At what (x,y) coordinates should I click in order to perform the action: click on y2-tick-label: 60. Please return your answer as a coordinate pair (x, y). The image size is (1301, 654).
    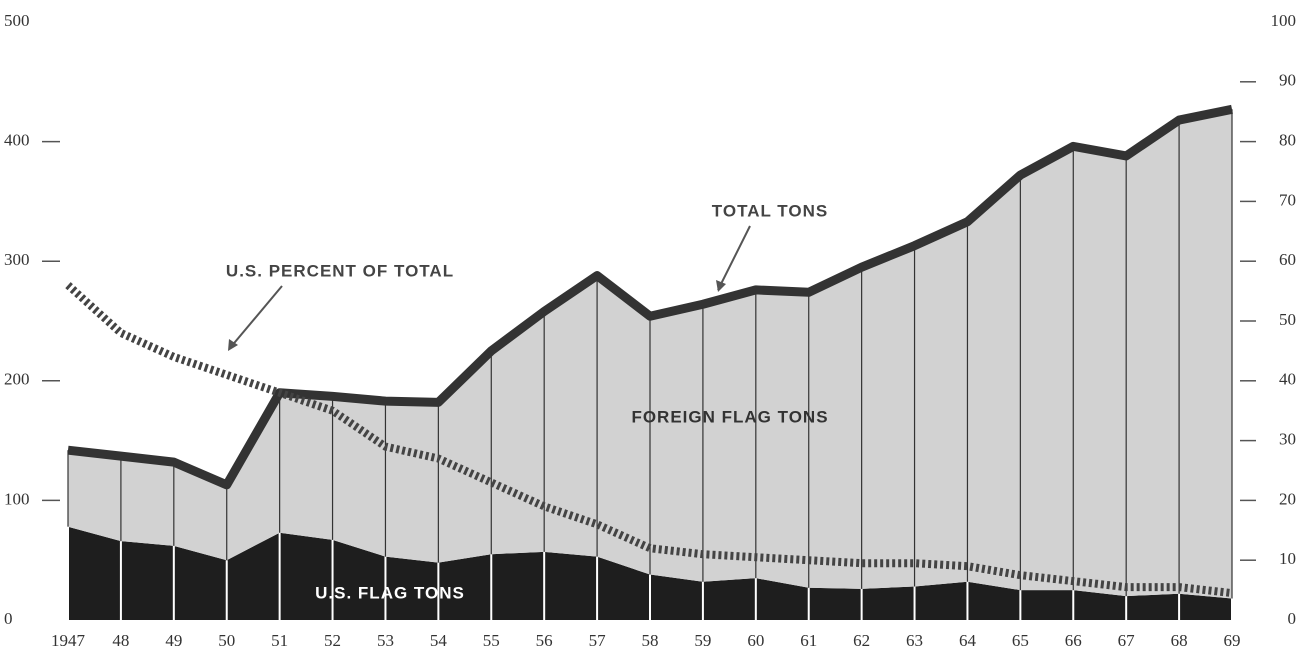
    Looking at the image, I should click on (1287, 259).